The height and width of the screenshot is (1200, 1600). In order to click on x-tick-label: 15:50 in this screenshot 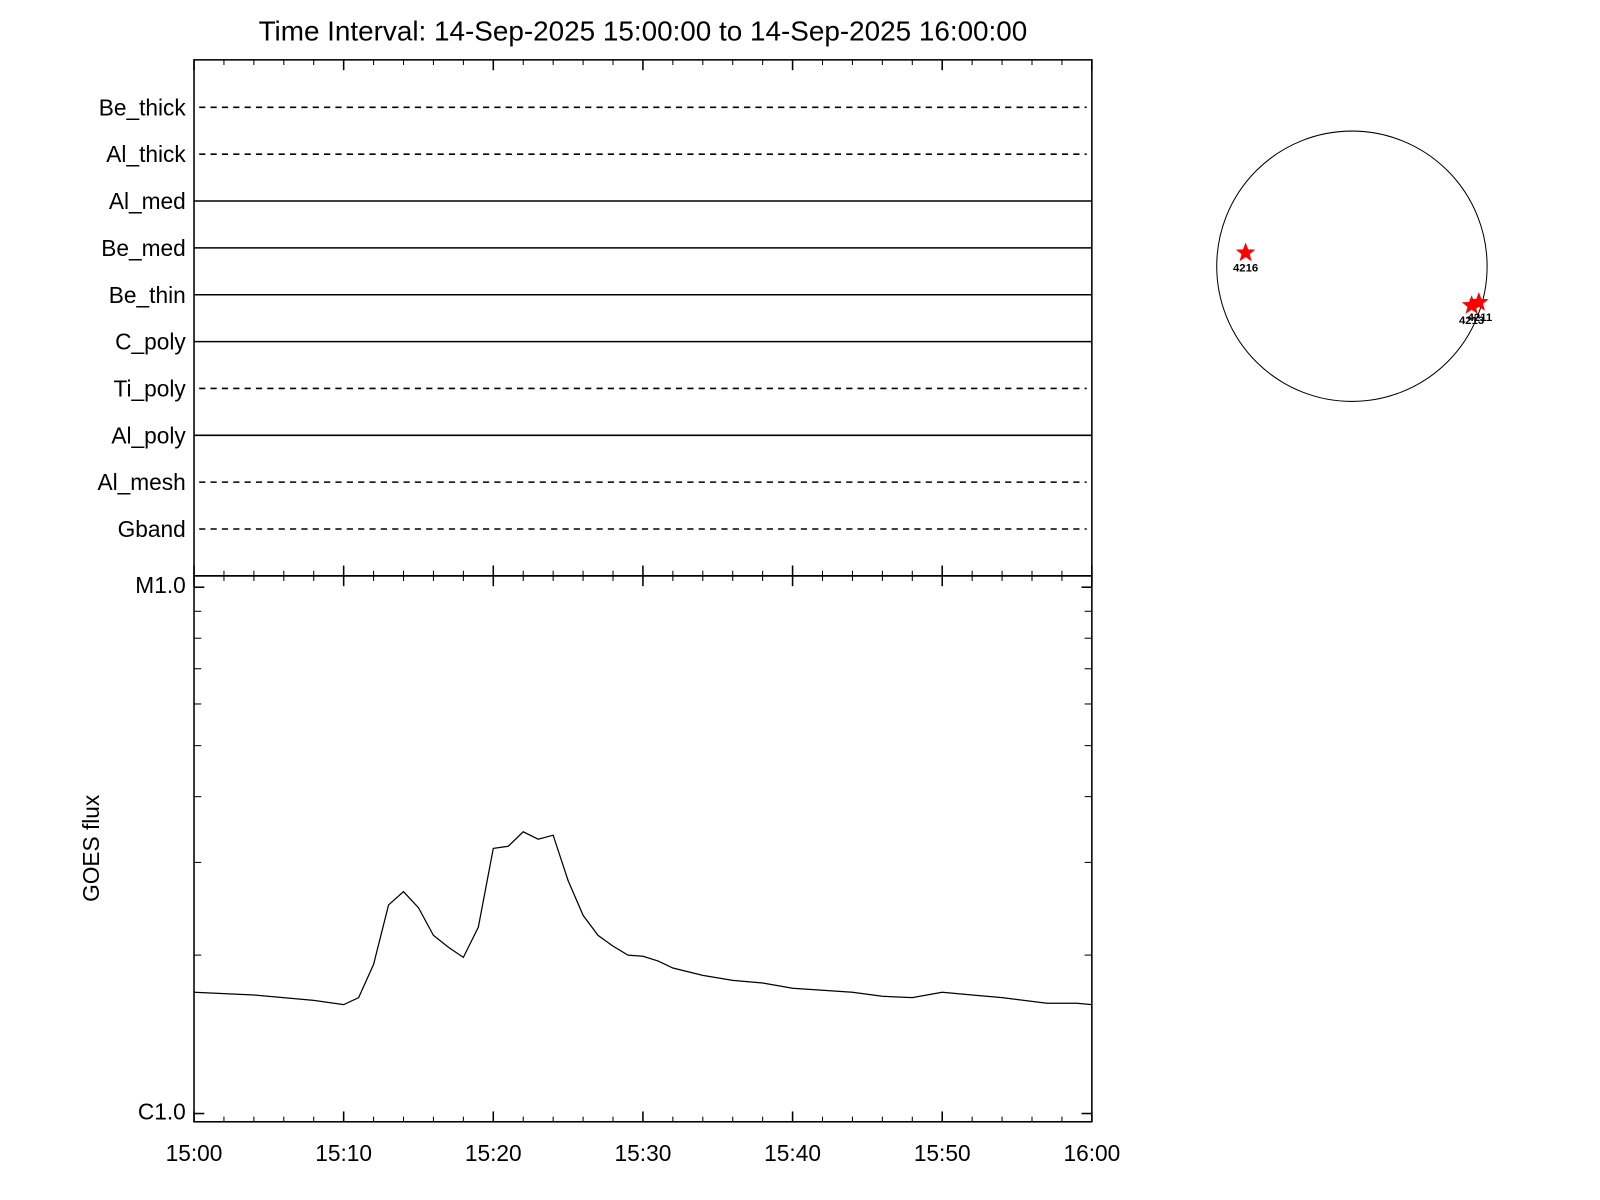, I will do `click(942, 1153)`.